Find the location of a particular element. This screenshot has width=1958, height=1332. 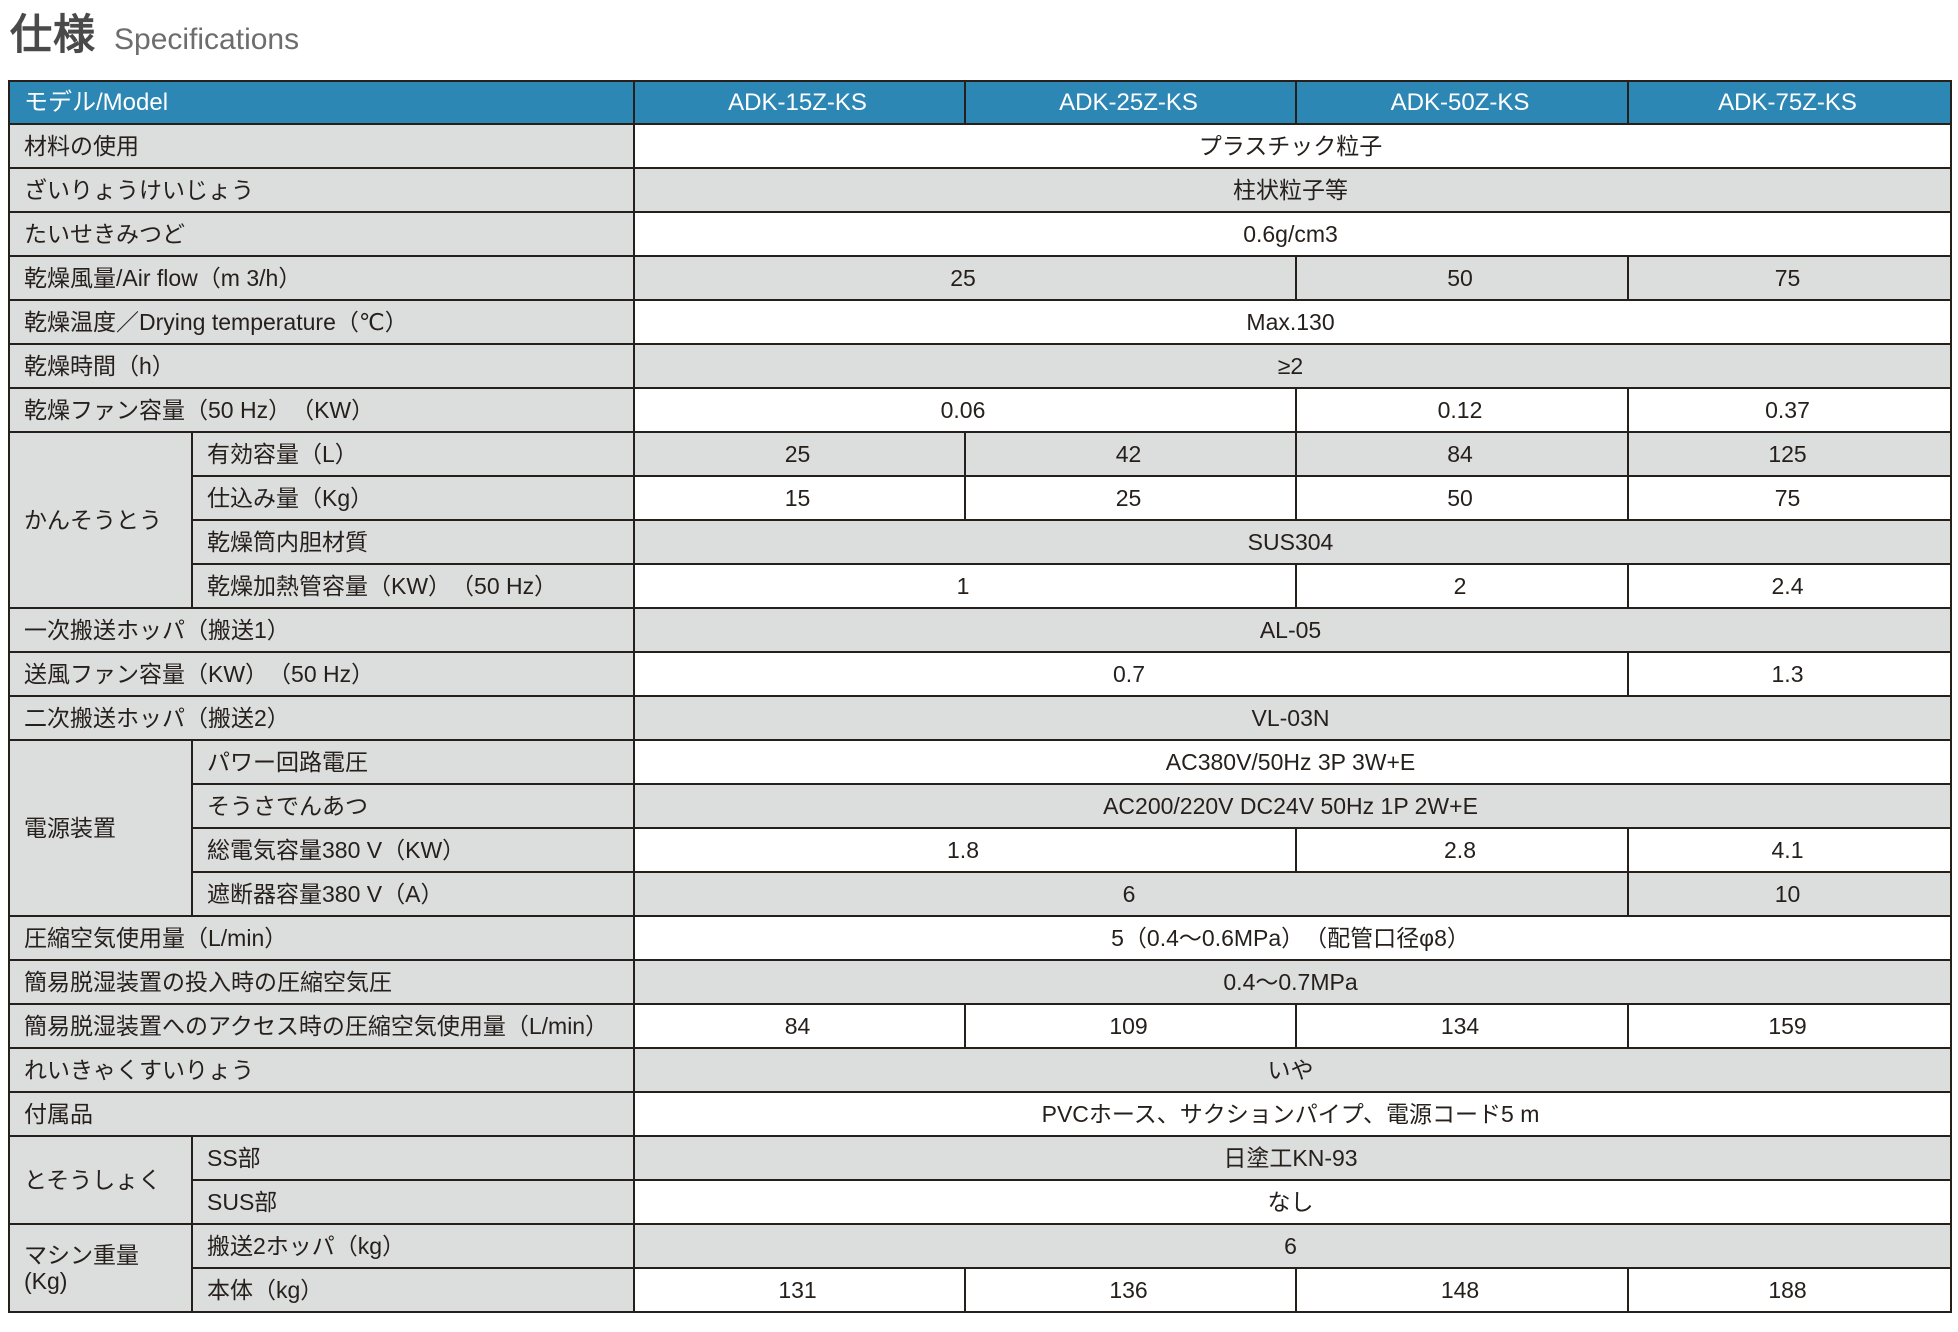

spec-row: 乾燥ファン容量（50 Hz） （KW） 0.06 0.12 0.37 is located at coordinates (980, 410).